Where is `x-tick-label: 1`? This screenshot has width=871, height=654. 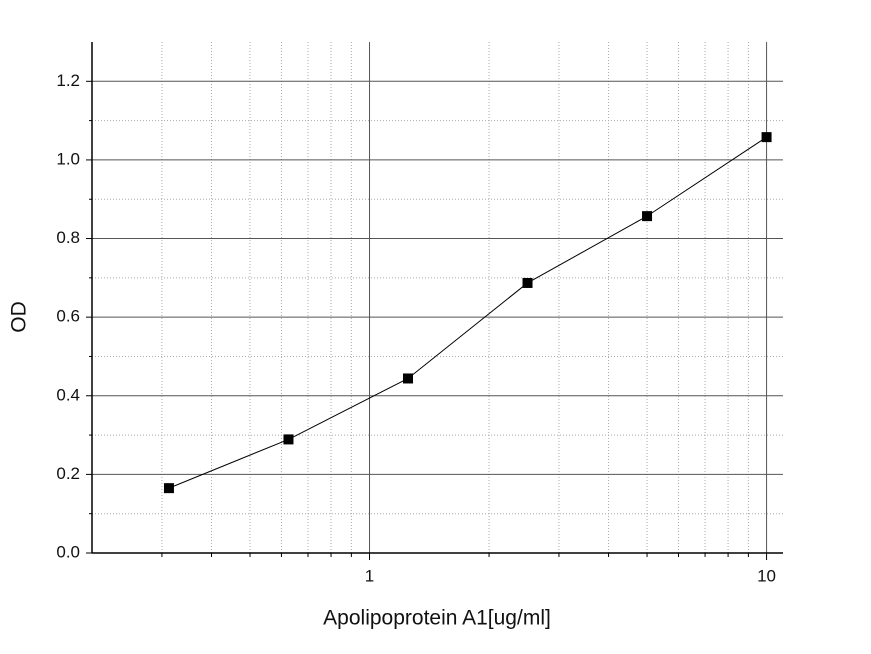
x-tick-label: 1 is located at coordinates (369, 575).